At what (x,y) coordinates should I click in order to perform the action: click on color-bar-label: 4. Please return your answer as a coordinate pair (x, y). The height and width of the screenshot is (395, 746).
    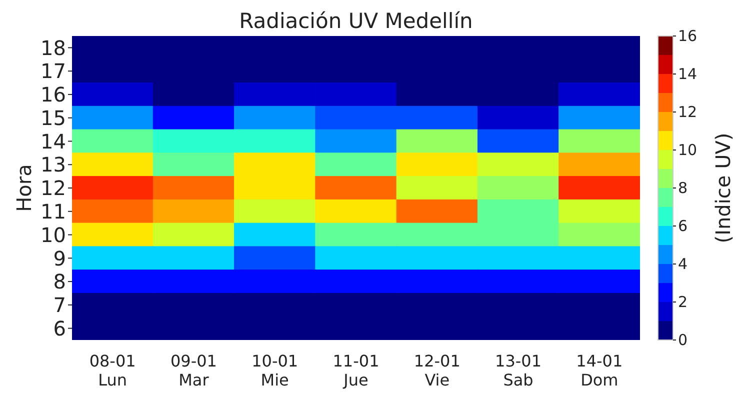
    Looking at the image, I should click on (683, 264).